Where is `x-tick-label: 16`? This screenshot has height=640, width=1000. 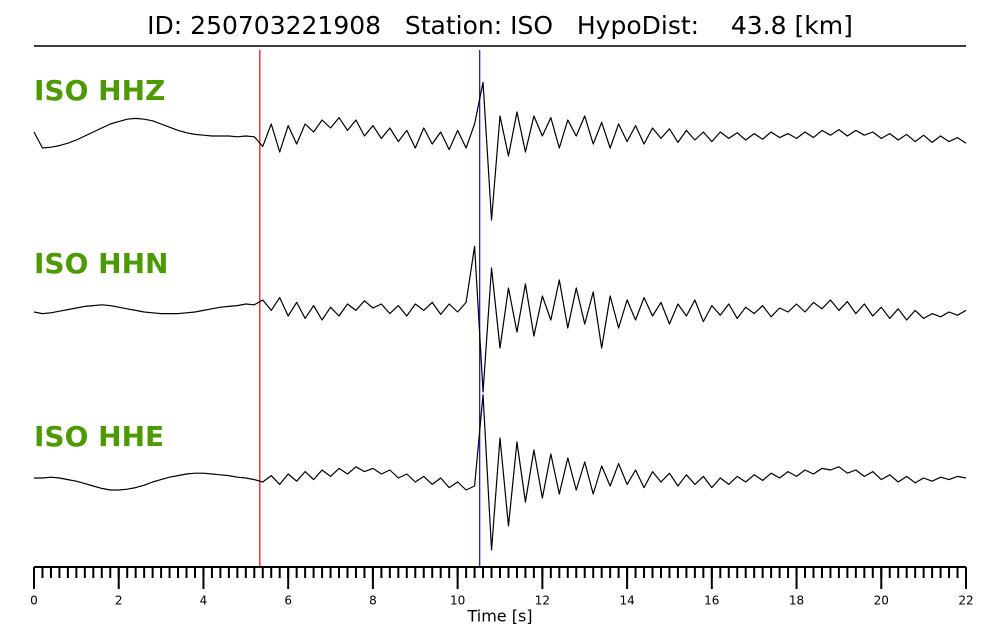 x-tick-label: 16 is located at coordinates (711, 601).